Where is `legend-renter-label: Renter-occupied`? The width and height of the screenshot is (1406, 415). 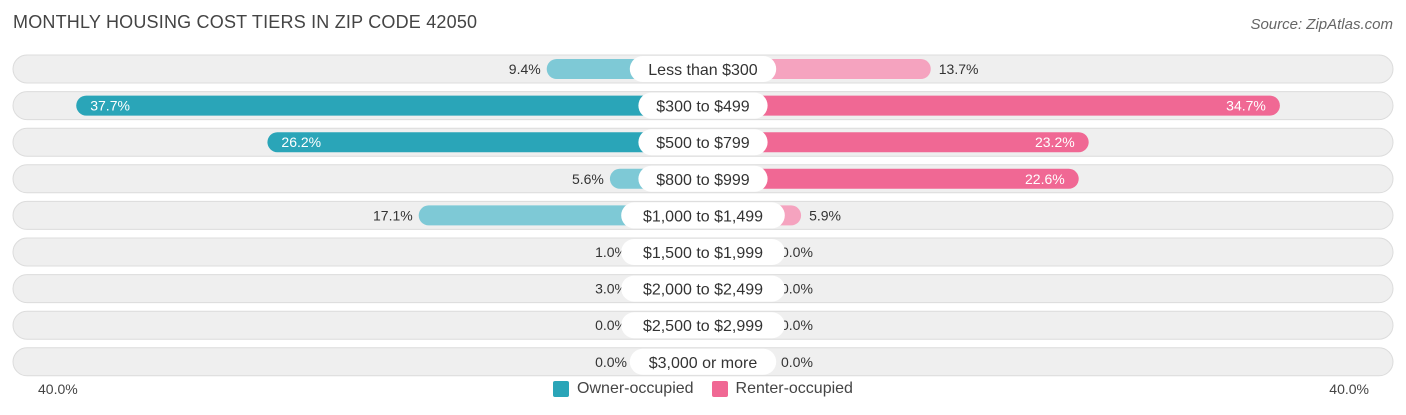 legend-renter-label: Renter-occupied is located at coordinates (794, 388).